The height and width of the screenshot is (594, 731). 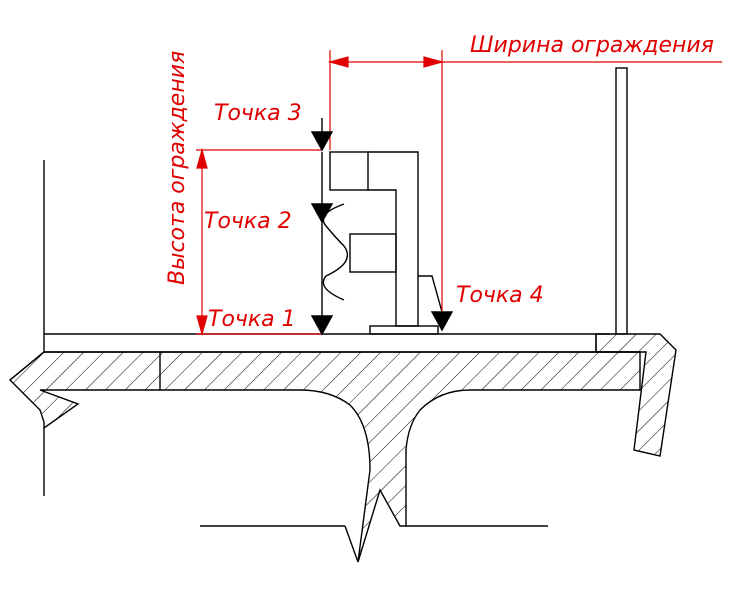 I want to click on railing-post, so click(x=621, y=201).